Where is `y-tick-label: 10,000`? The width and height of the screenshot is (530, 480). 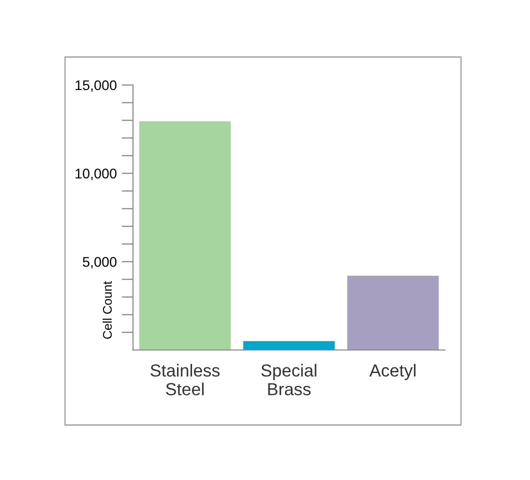
y-tick-label: 10,000 is located at coordinates (96, 174).